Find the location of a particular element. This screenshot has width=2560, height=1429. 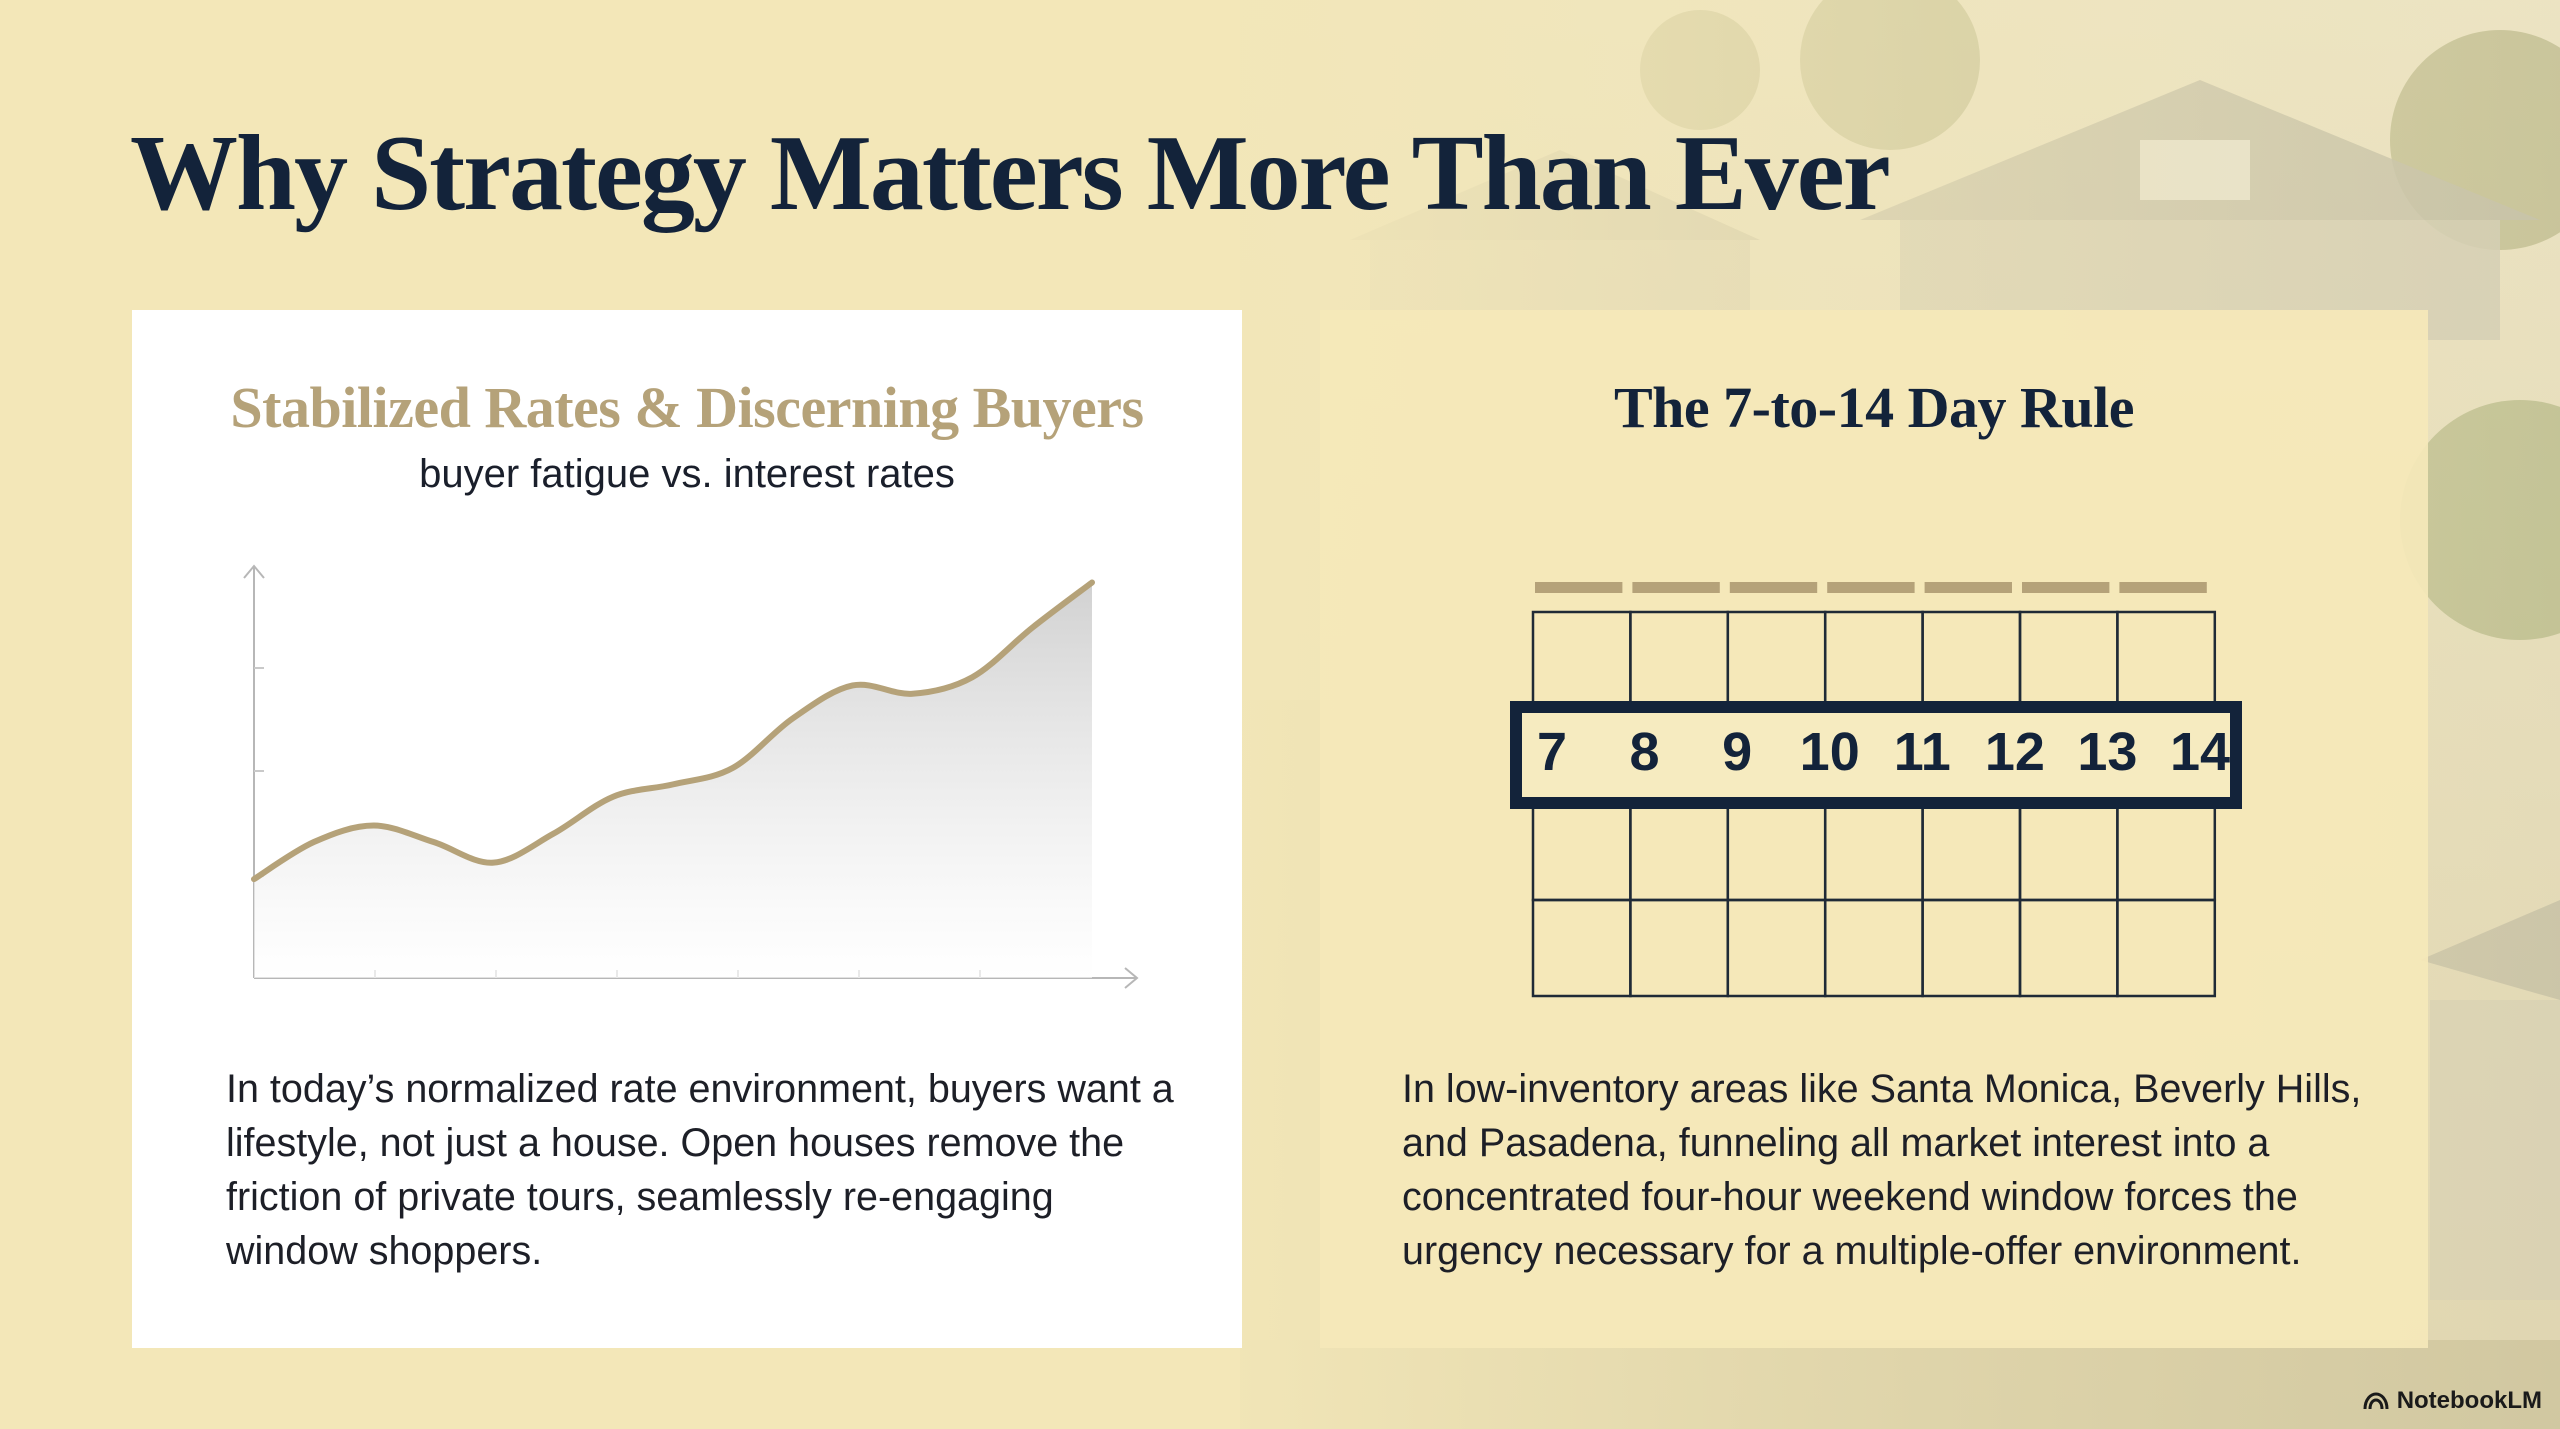

calendar-day-label: 13 is located at coordinates (2107, 752).